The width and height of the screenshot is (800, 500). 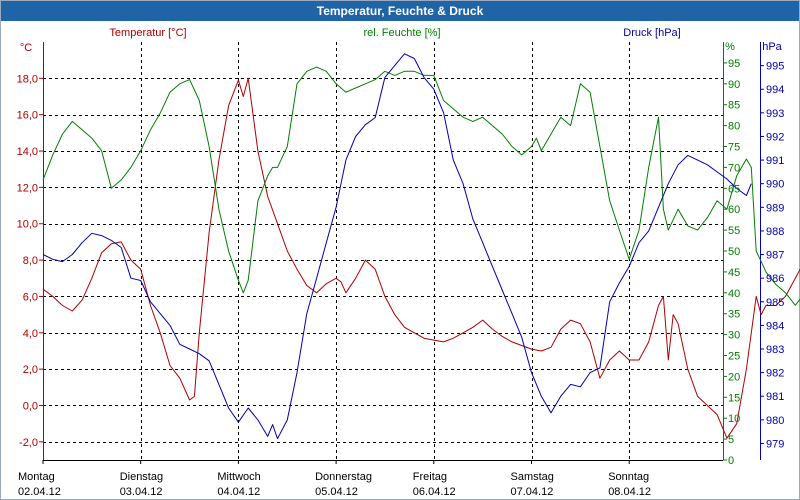 I want to click on x-date-label: 05.04.12, so click(x=336, y=492).